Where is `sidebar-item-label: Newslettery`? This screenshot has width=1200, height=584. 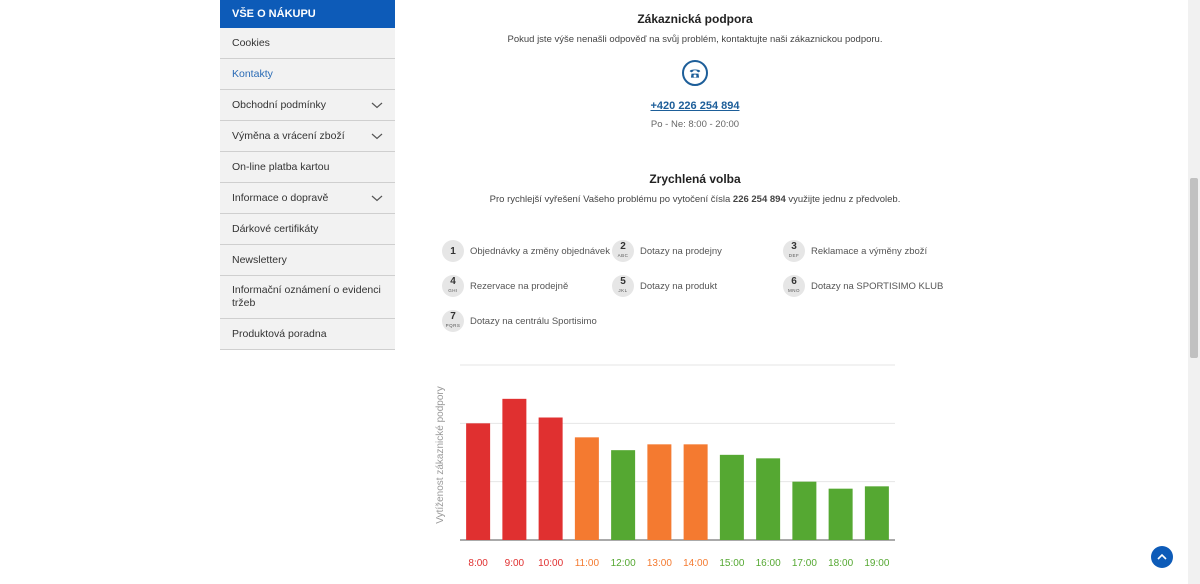
sidebar-item-label: Newslettery is located at coordinates (259, 260).